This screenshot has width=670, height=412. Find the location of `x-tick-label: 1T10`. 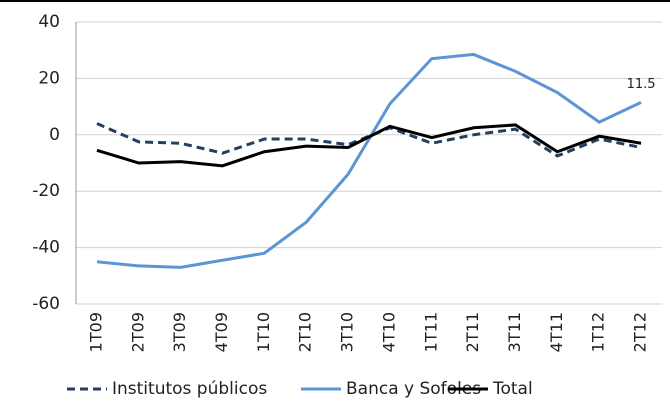

x-tick-label: 1T10 is located at coordinates (263, 332).